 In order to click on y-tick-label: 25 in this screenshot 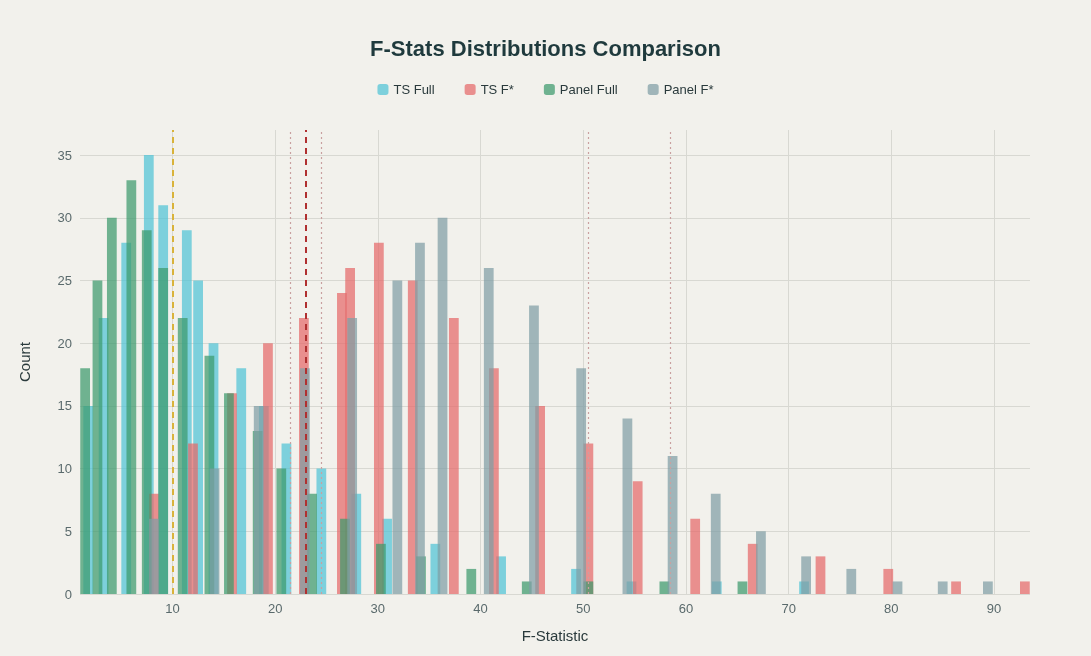, I will do `click(64, 280)`.